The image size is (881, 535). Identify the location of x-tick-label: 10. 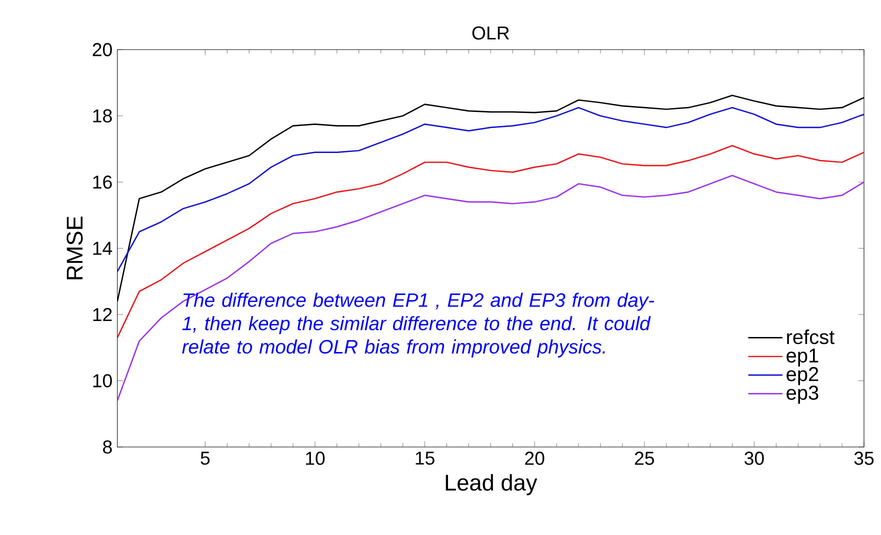
(315, 458).